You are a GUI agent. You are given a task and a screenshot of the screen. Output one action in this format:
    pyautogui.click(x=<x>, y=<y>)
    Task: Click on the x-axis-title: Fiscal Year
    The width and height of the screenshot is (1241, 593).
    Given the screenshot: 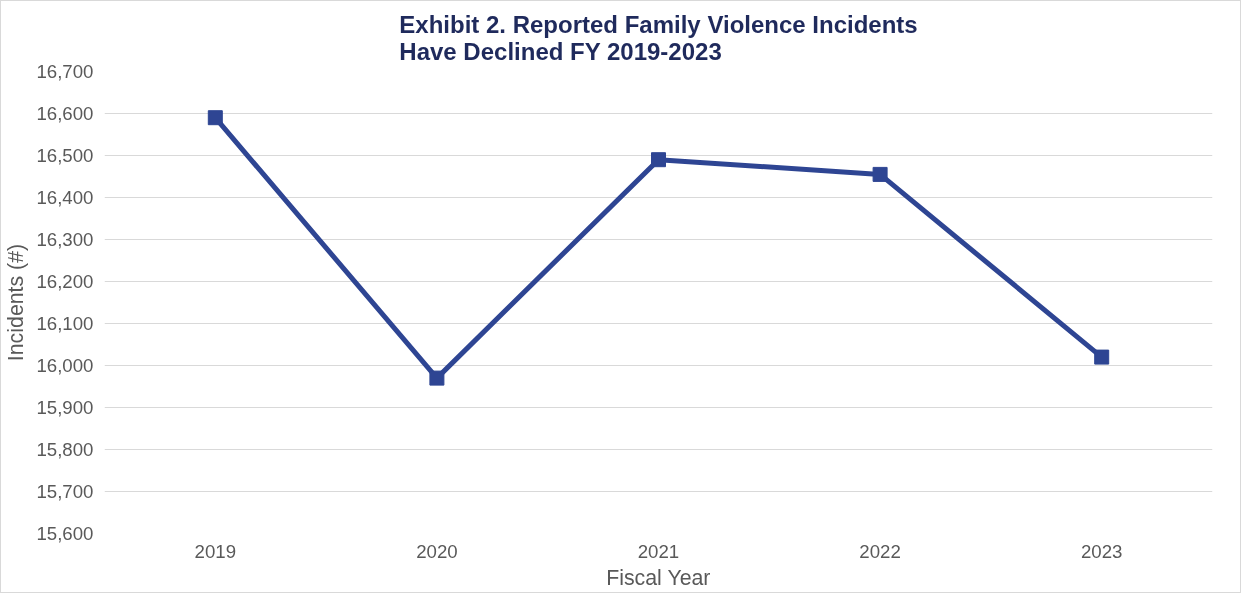 What is the action you would take?
    pyautogui.click(x=658, y=577)
    